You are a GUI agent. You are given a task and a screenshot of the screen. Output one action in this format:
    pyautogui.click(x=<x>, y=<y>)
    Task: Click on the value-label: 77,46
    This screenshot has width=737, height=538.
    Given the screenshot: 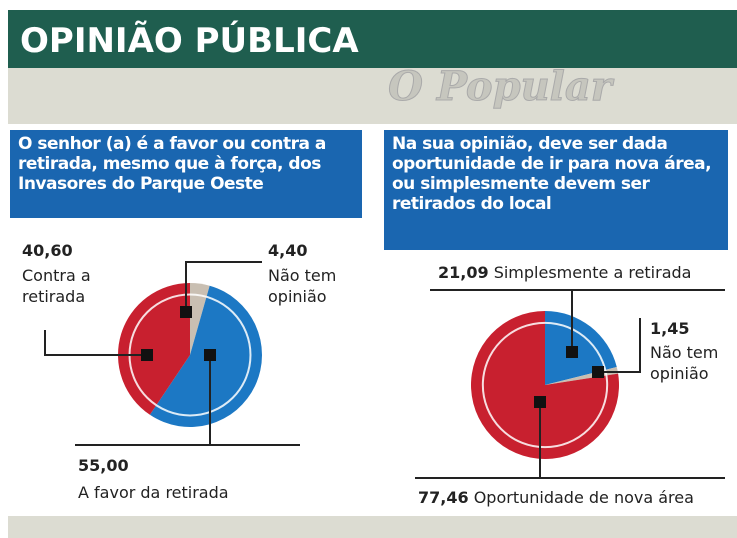 What is the action you would take?
    pyautogui.click(x=443, y=497)
    